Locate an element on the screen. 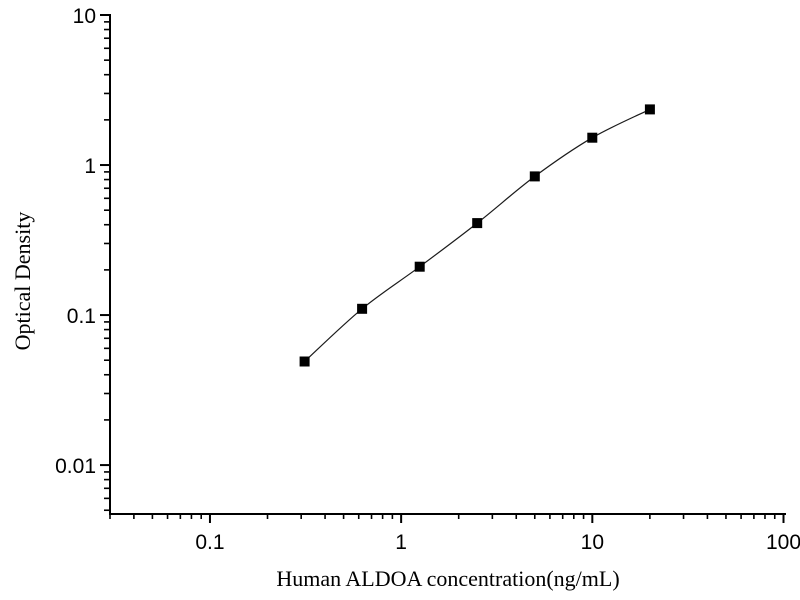 The height and width of the screenshot is (600, 800). y-tick-label: 10 is located at coordinates (84, 16).